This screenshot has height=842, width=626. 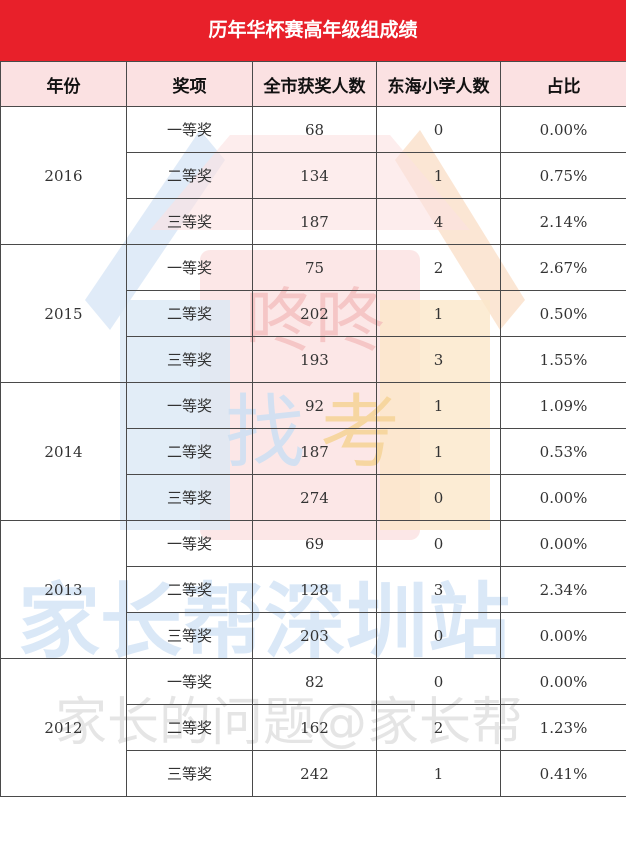 I want to click on ratio-cell: 0.53%, so click(x=563, y=451).